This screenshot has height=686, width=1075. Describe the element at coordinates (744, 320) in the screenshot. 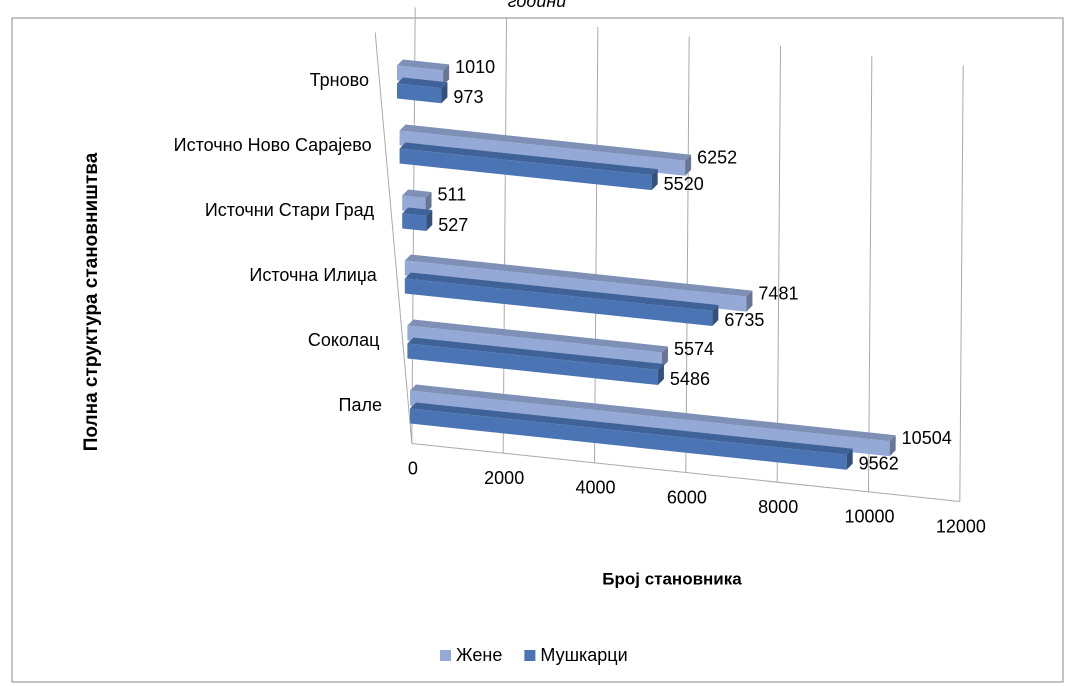

I see `value-label: 6735` at that location.